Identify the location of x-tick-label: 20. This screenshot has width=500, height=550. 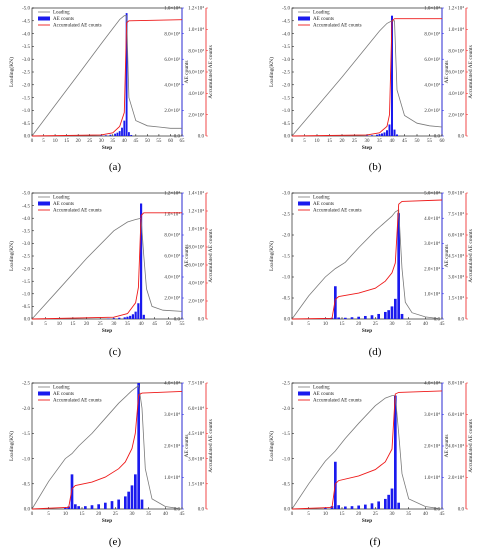
(359, 514).